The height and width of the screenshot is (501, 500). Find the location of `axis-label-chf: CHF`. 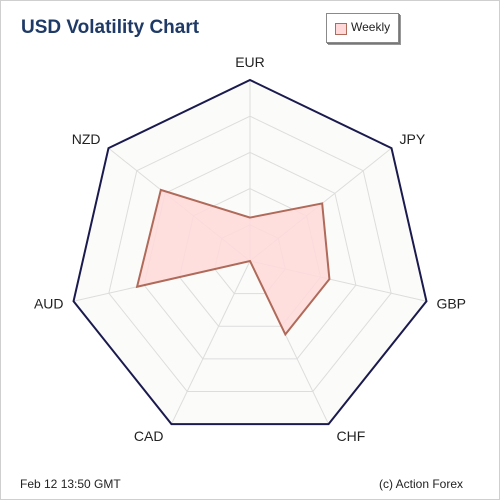

axis-label-chf: CHF is located at coordinates (351, 436).